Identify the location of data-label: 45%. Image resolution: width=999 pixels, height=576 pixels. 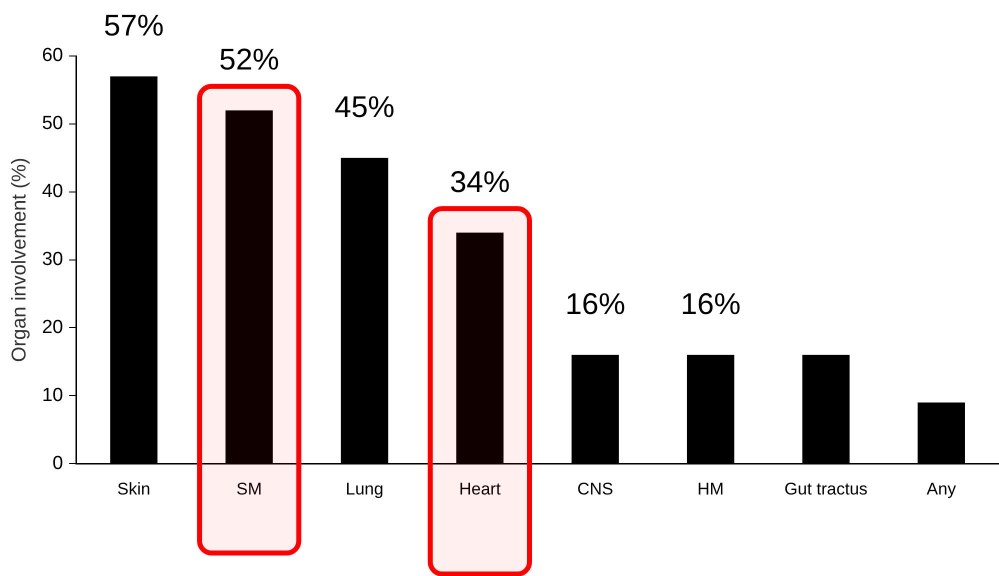
(364, 107).